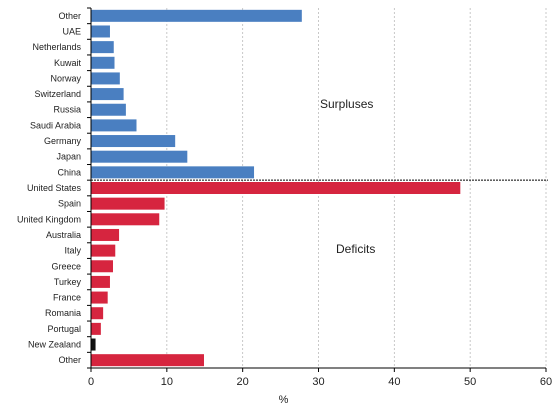 The height and width of the screenshot is (406, 554). Describe the element at coordinates (346, 104) in the screenshot. I see `annotation-surpluses: Surpluses` at that location.